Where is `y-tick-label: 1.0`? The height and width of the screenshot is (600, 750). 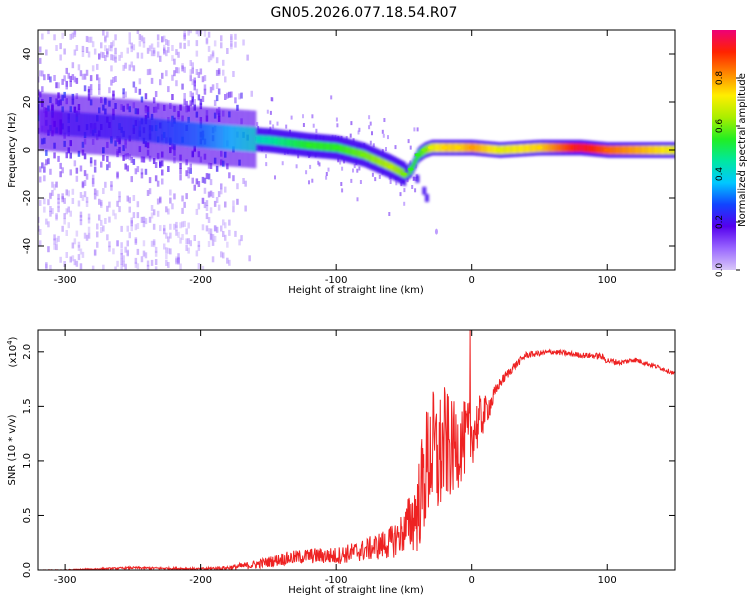
y-tick-label: 1.0 is located at coordinates (27, 461).